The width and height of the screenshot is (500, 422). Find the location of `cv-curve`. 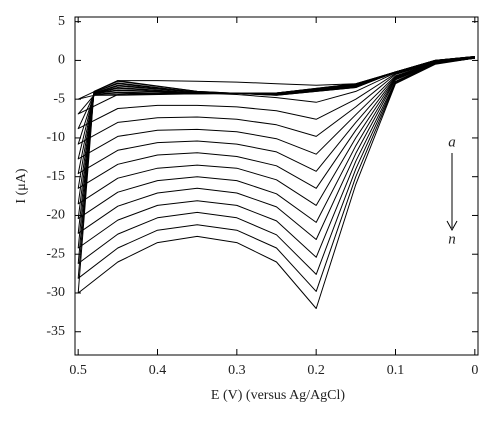

cv-curve is located at coordinates (276, 86).